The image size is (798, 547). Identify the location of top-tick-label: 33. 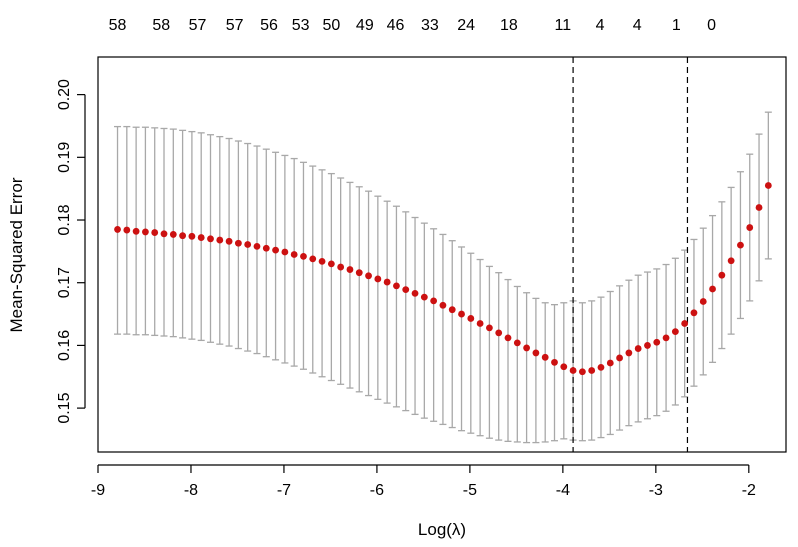
(430, 25).